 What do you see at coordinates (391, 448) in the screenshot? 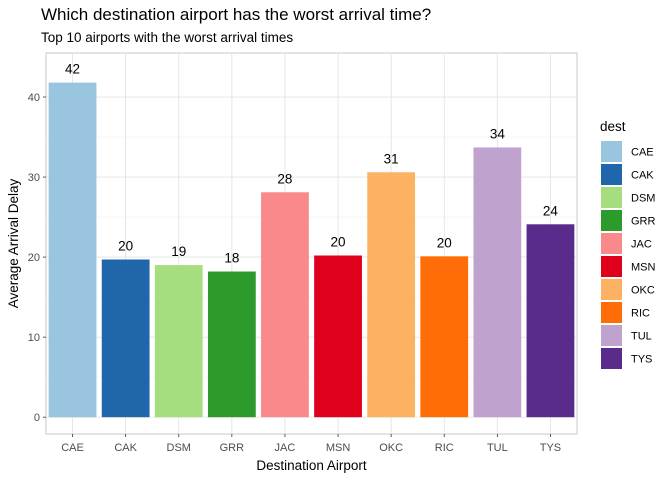
I see `x-tick-label: OKC` at bounding box center [391, 448].